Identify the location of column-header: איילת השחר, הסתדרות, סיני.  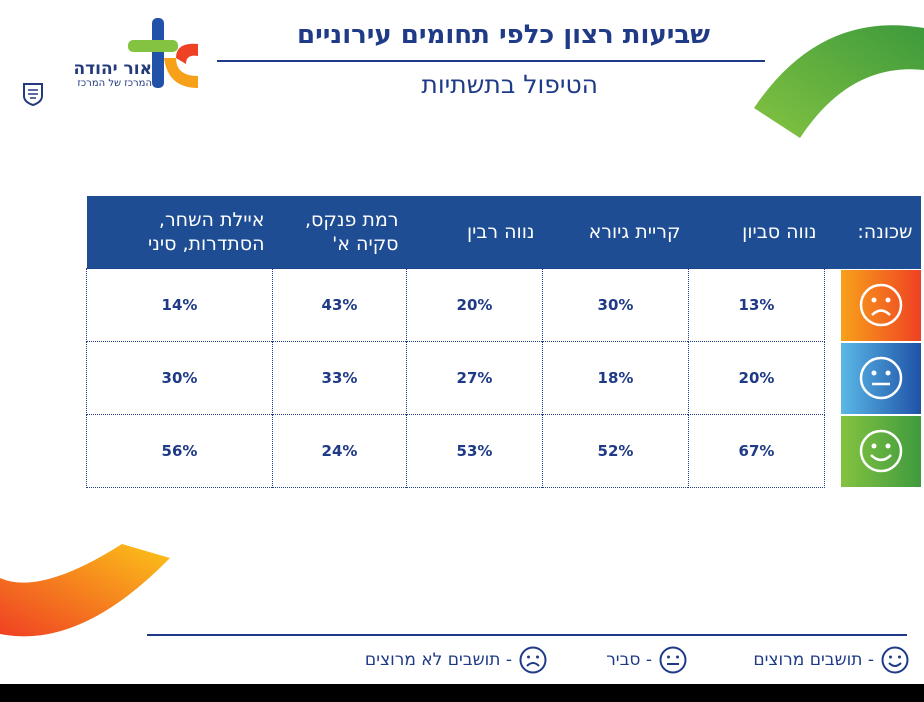
(179, 232).